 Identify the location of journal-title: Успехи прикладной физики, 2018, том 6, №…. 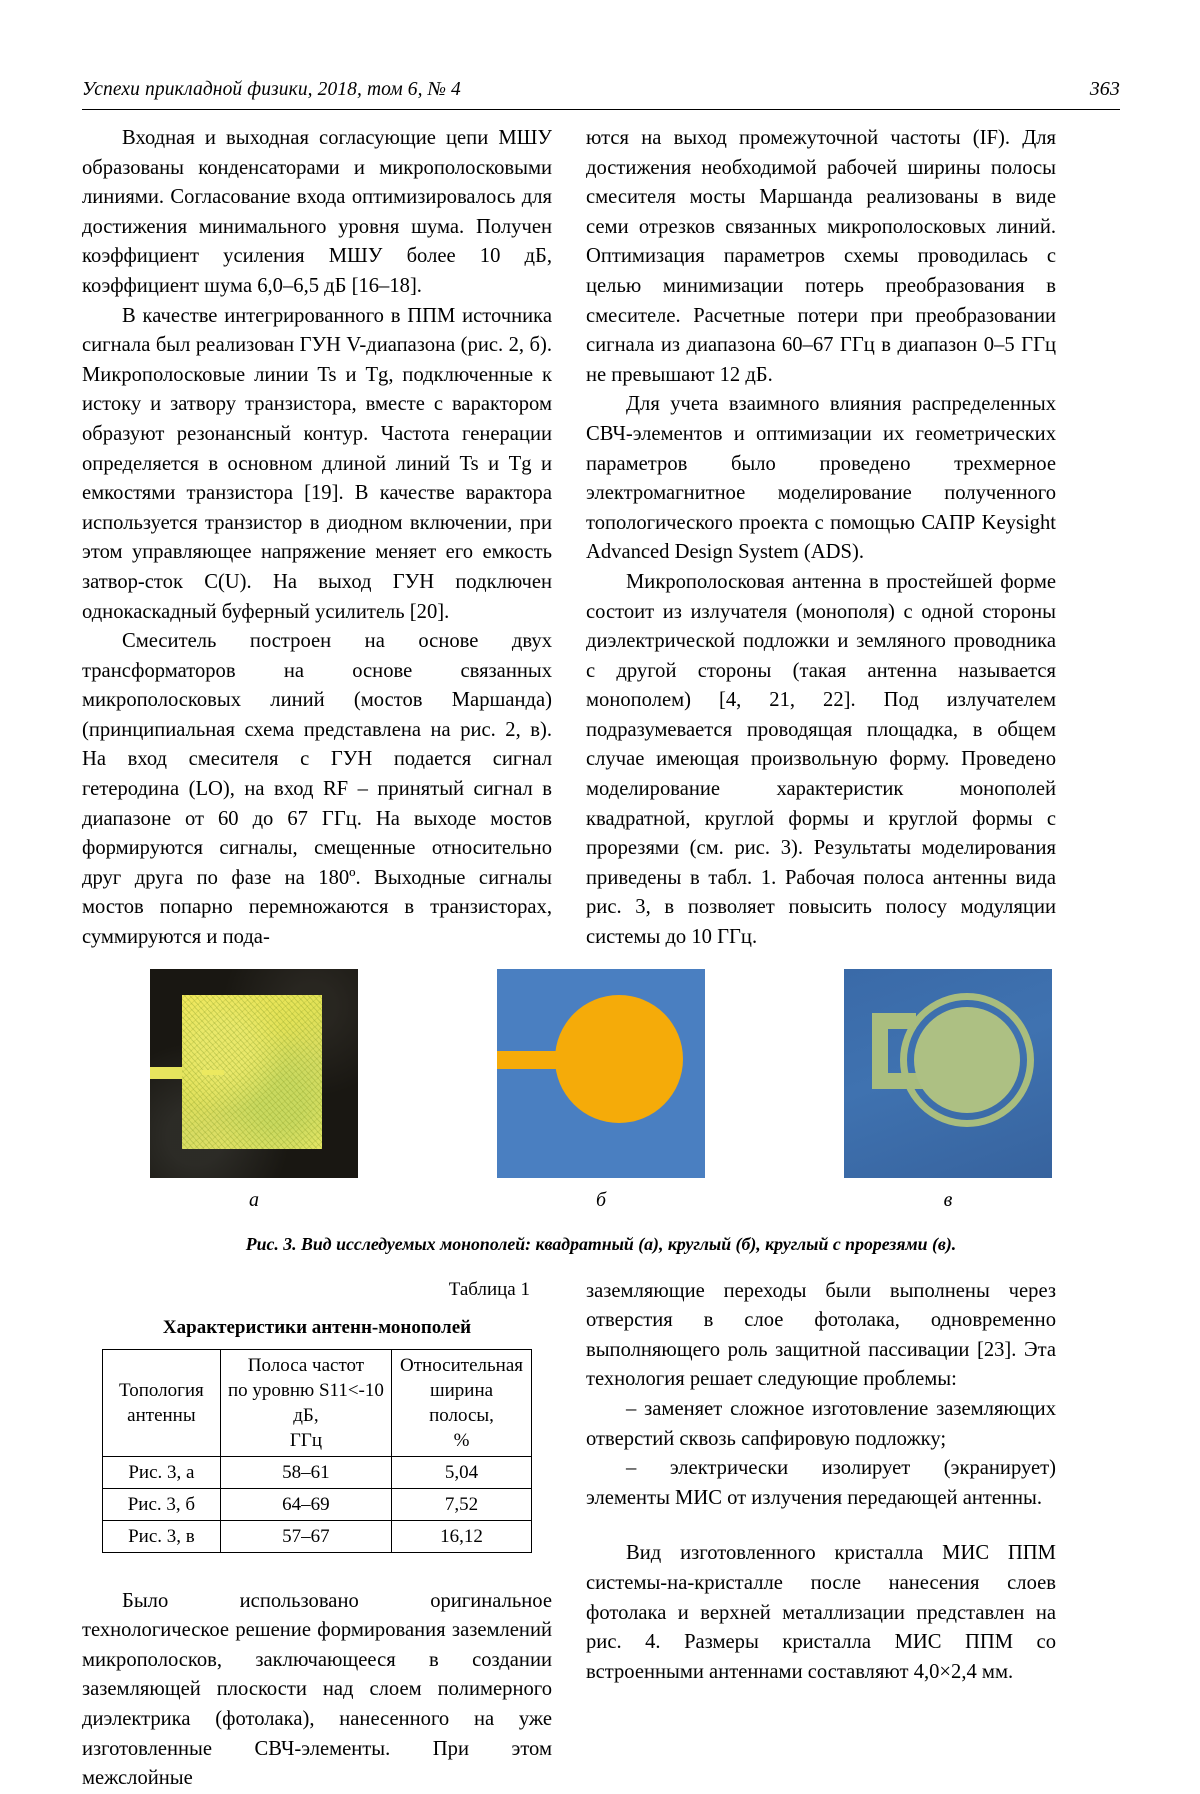
(271, 89).